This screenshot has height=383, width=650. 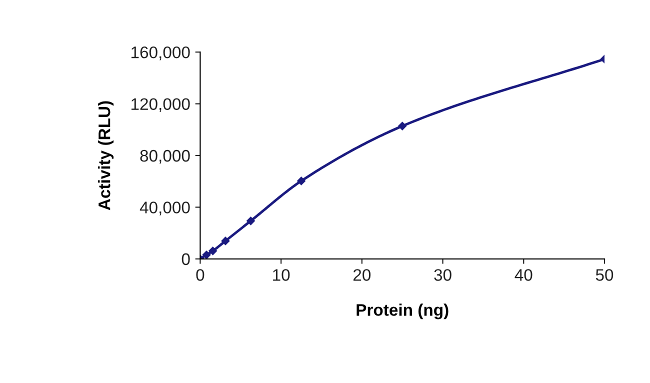 What do you see at coordinates (281, 275) in the screenshot?
I see `x-tick-label: 10` at bounding box center [281, 275].